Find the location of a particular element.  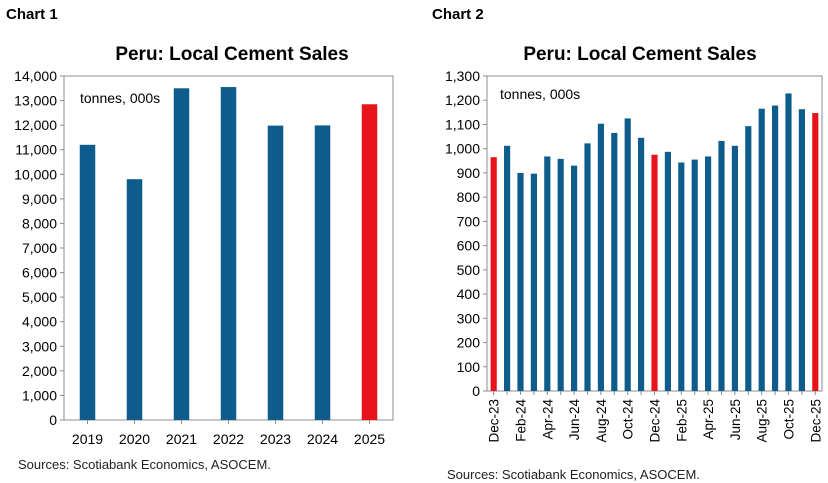

chart1-y-tick-label: 11,000 is located at coordinates (36, 150).